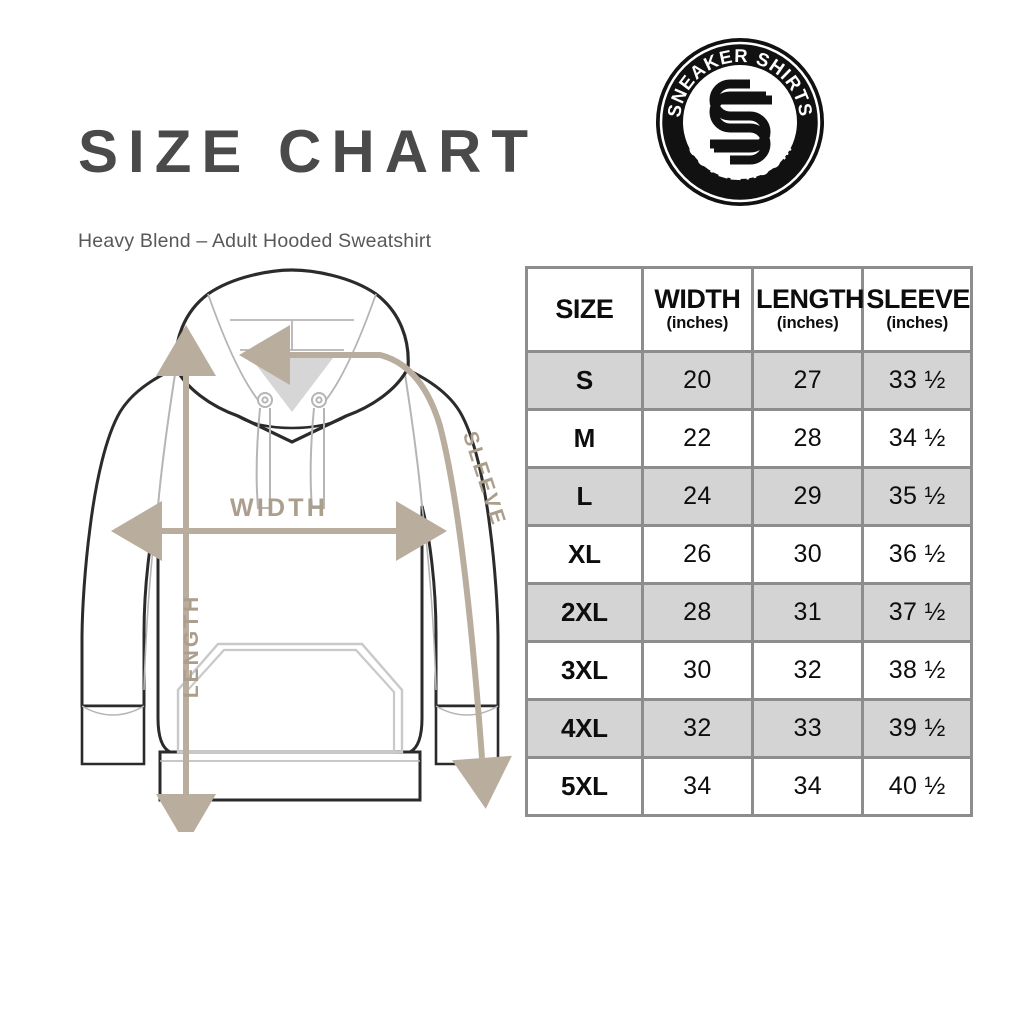 The image size is (1024, 1024). I want to click on cell-size: S, so click(584, 380).